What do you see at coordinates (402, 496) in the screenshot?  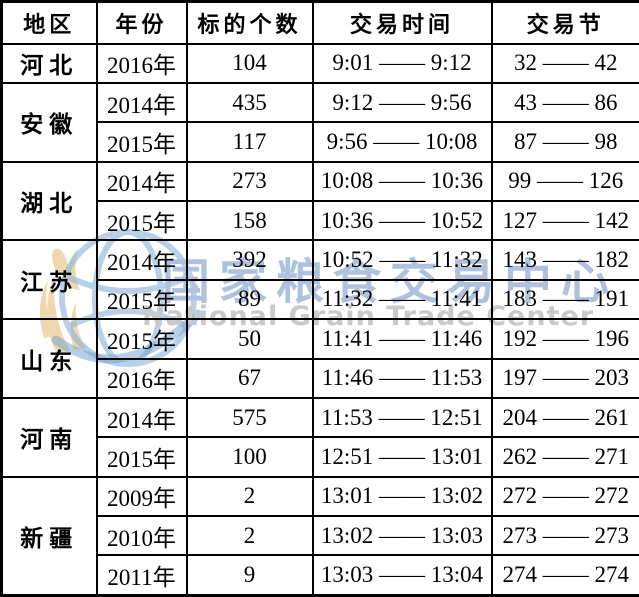 I see `time-cell: 13:01 —— 13:02` at bounding box center [402, 496].